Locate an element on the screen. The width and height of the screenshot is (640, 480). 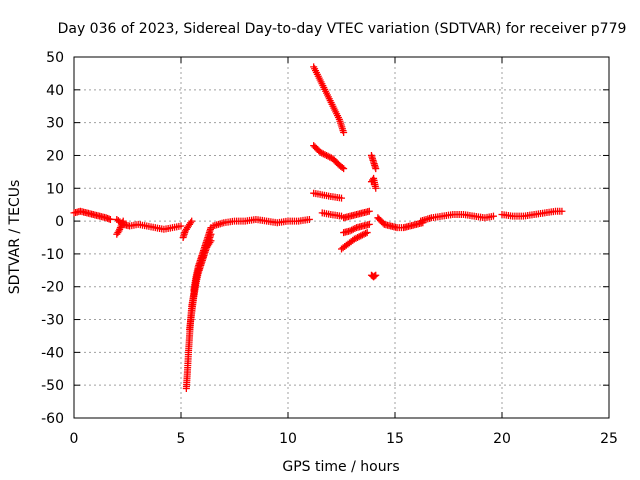
y-tick-label: 40 is located at coordinates (55, 91).